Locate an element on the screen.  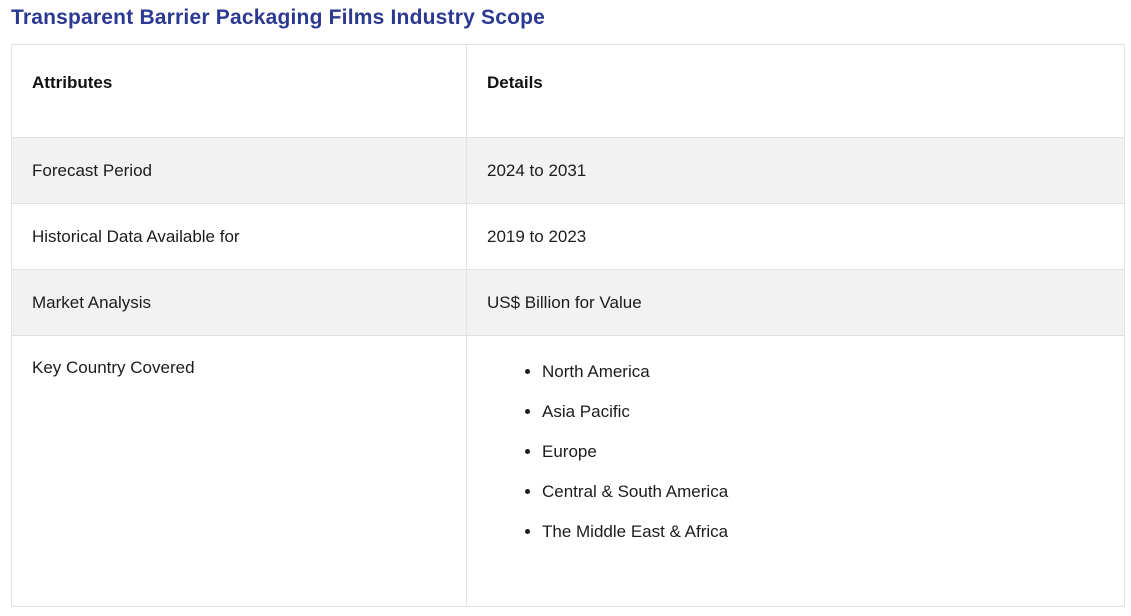
country-list-item: Europe is located at coordinates (823, 452).